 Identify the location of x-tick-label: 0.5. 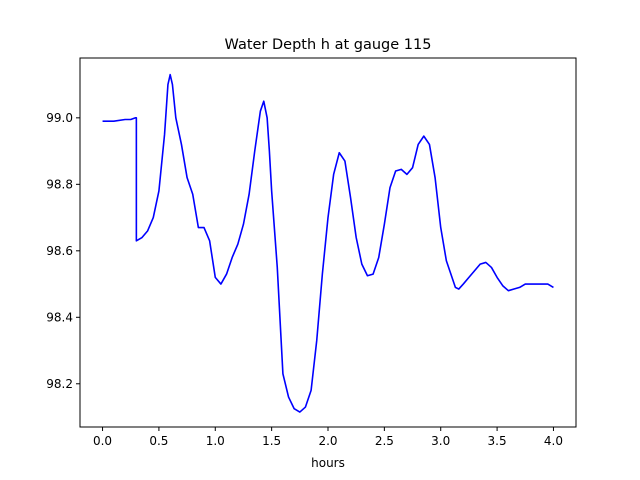
(158, 441).